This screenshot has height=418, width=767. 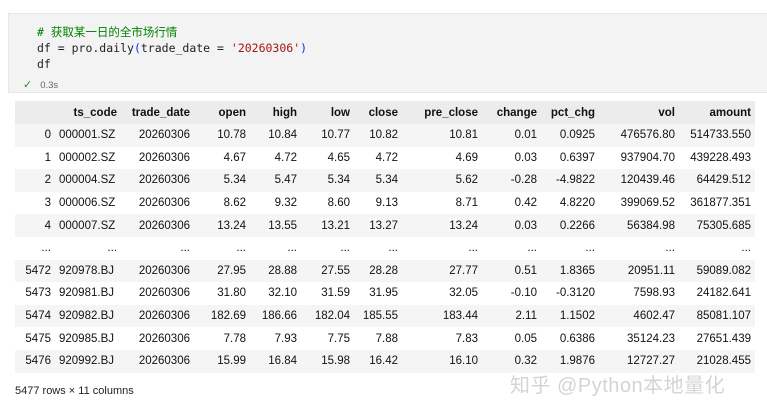 I want to click on table-cell: 9.32, so click(x=285, y=203).